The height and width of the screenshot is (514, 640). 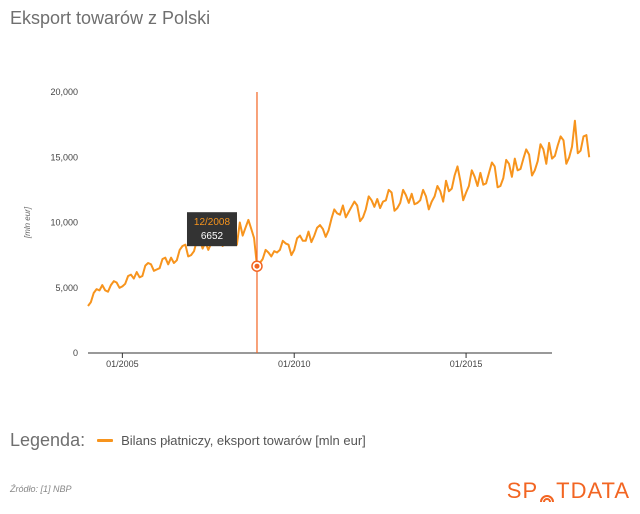 I want to click on tooltip-value: 6652, so click(x=212, y=236).